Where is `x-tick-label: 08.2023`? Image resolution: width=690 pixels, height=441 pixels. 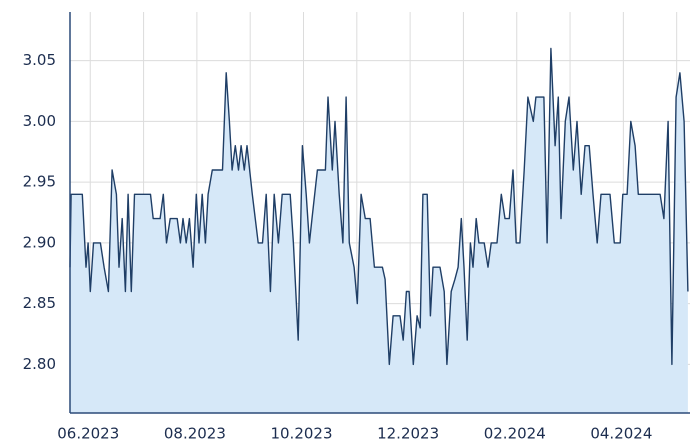
x-tick-label: 08.2023 is located at coordinates (195, 433).